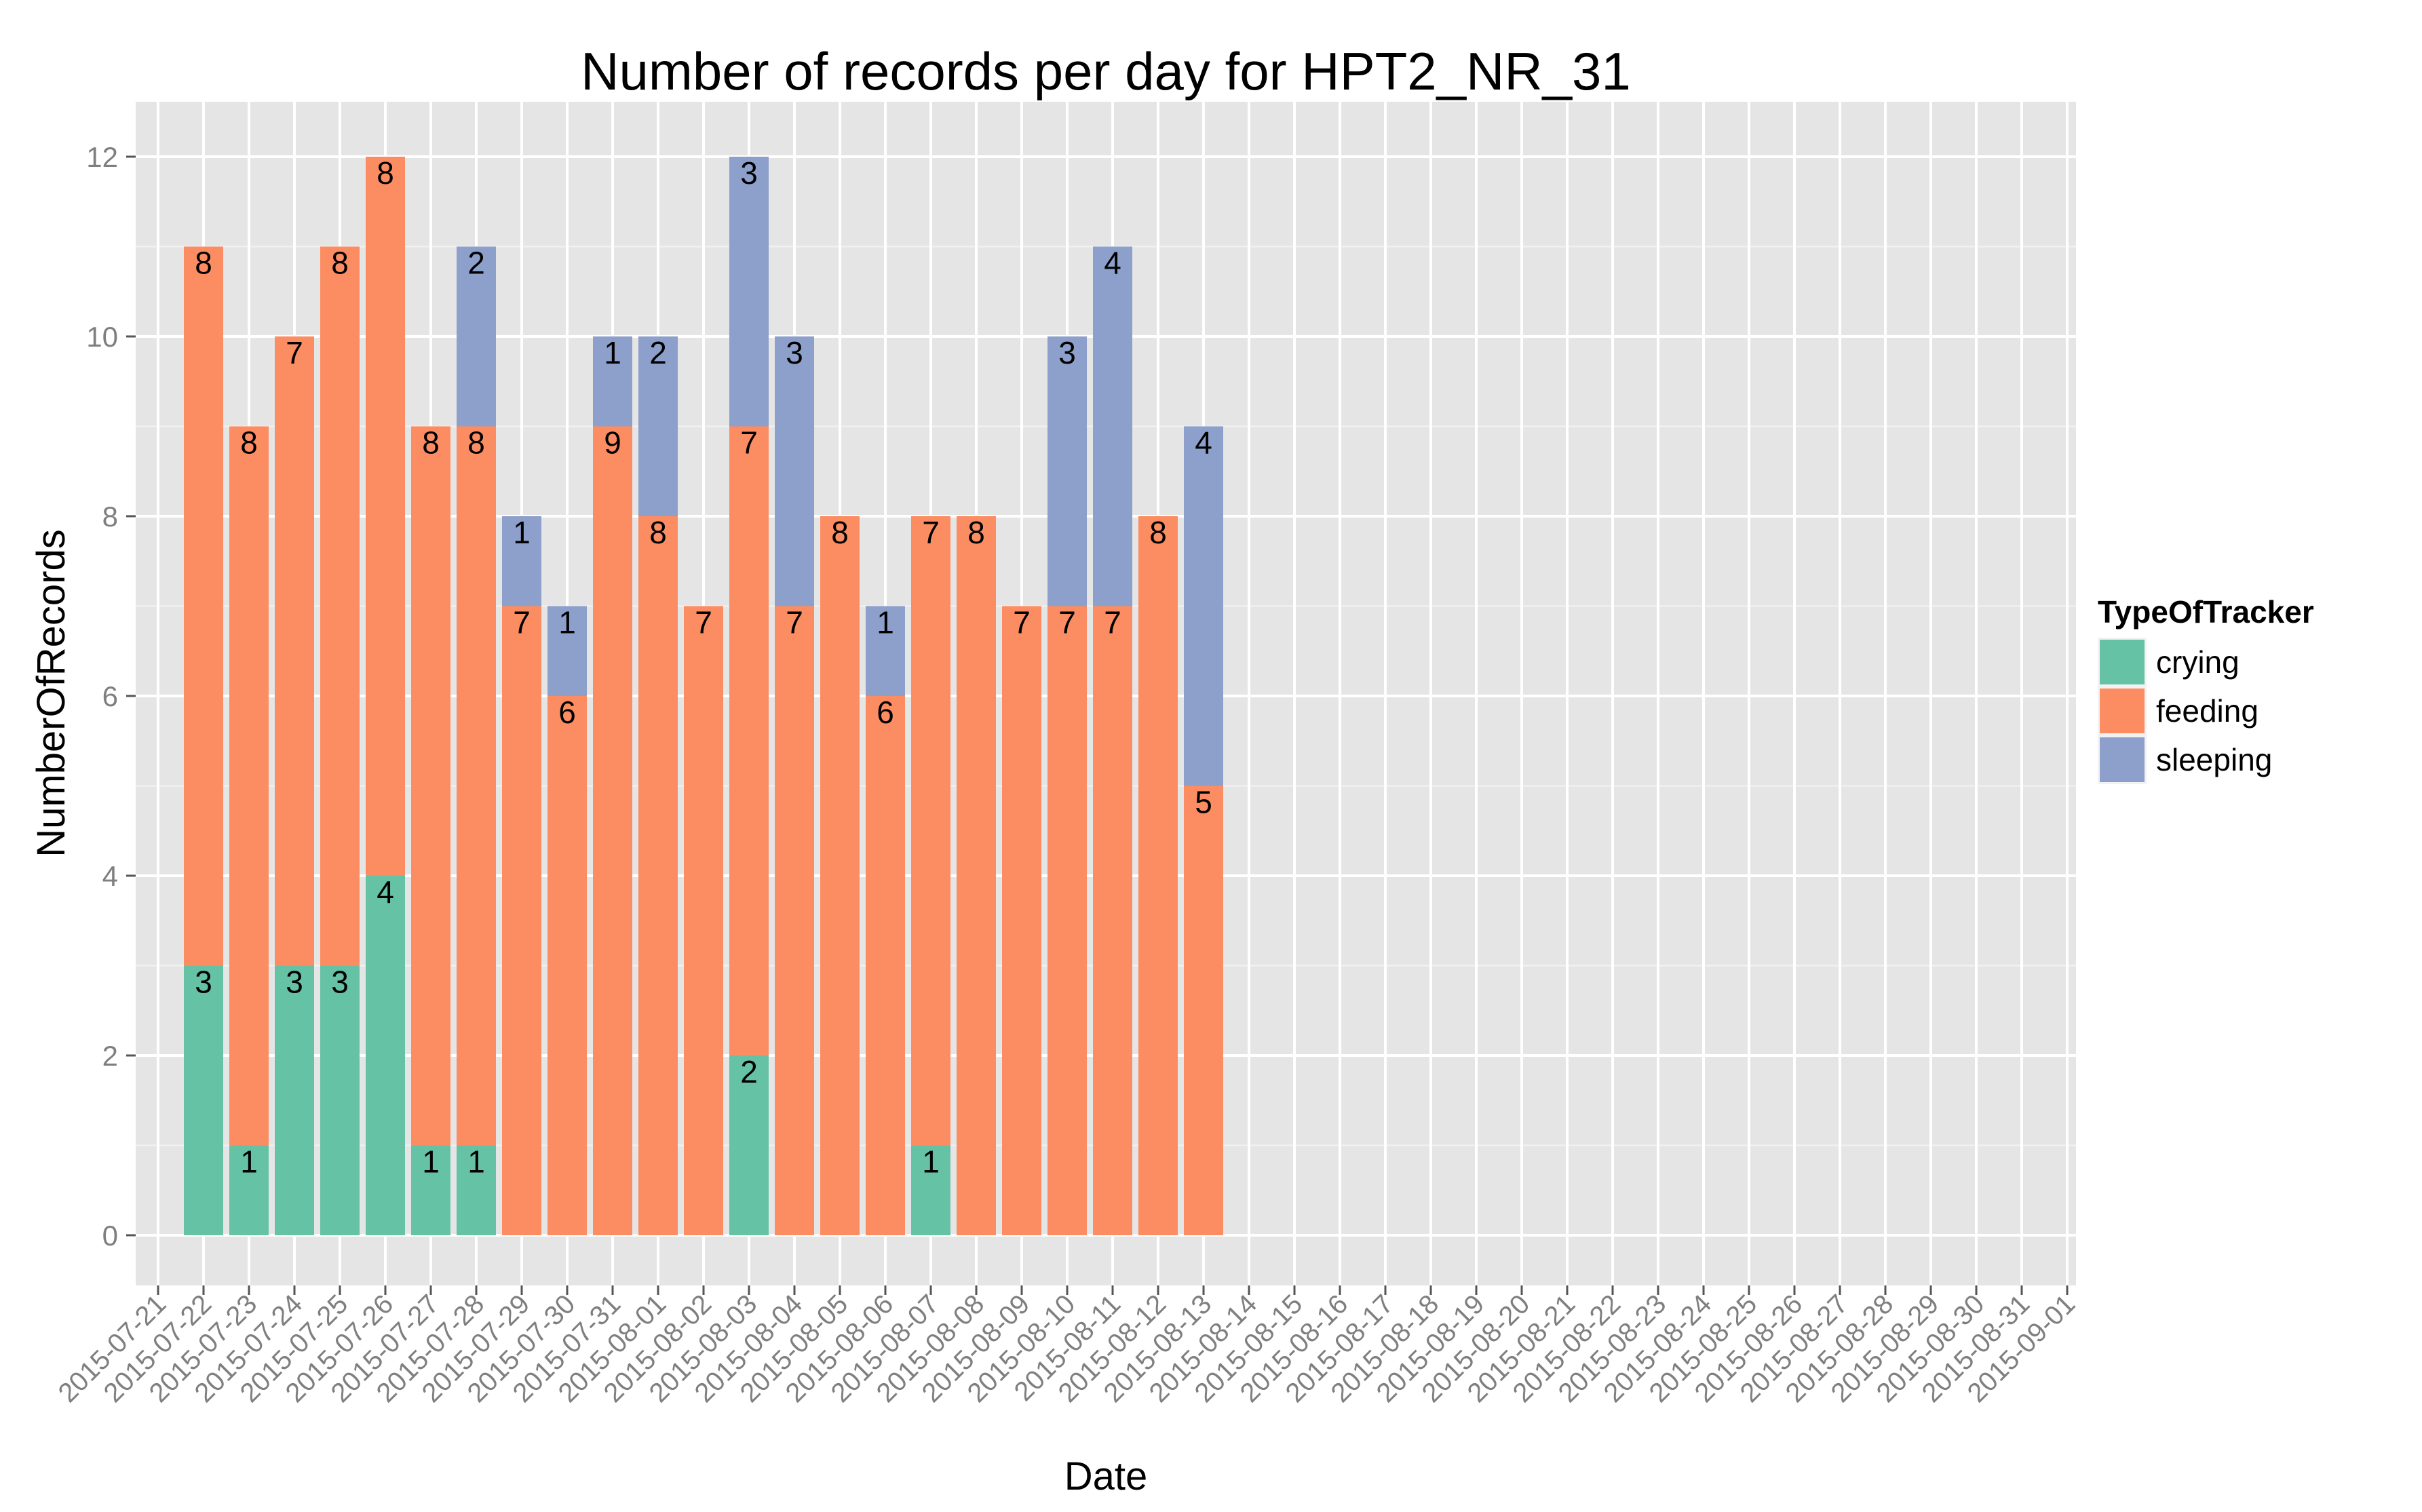 The image size is (2422, 1512). Describe the element at coordinates (110, 517) in the screenshot. I see `y-tick-label: 8` at that location.